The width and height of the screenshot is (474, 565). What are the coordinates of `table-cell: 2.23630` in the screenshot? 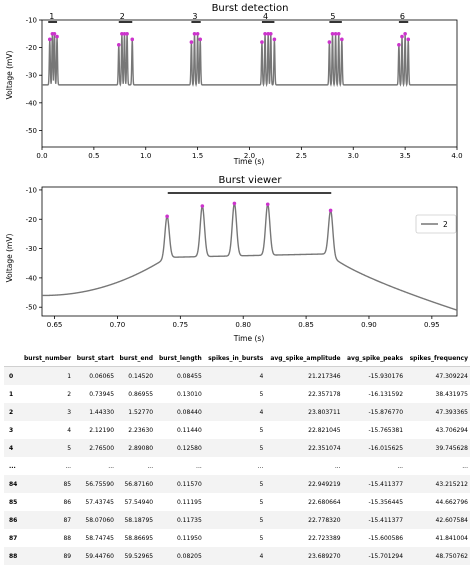 It's located at (135, 430).